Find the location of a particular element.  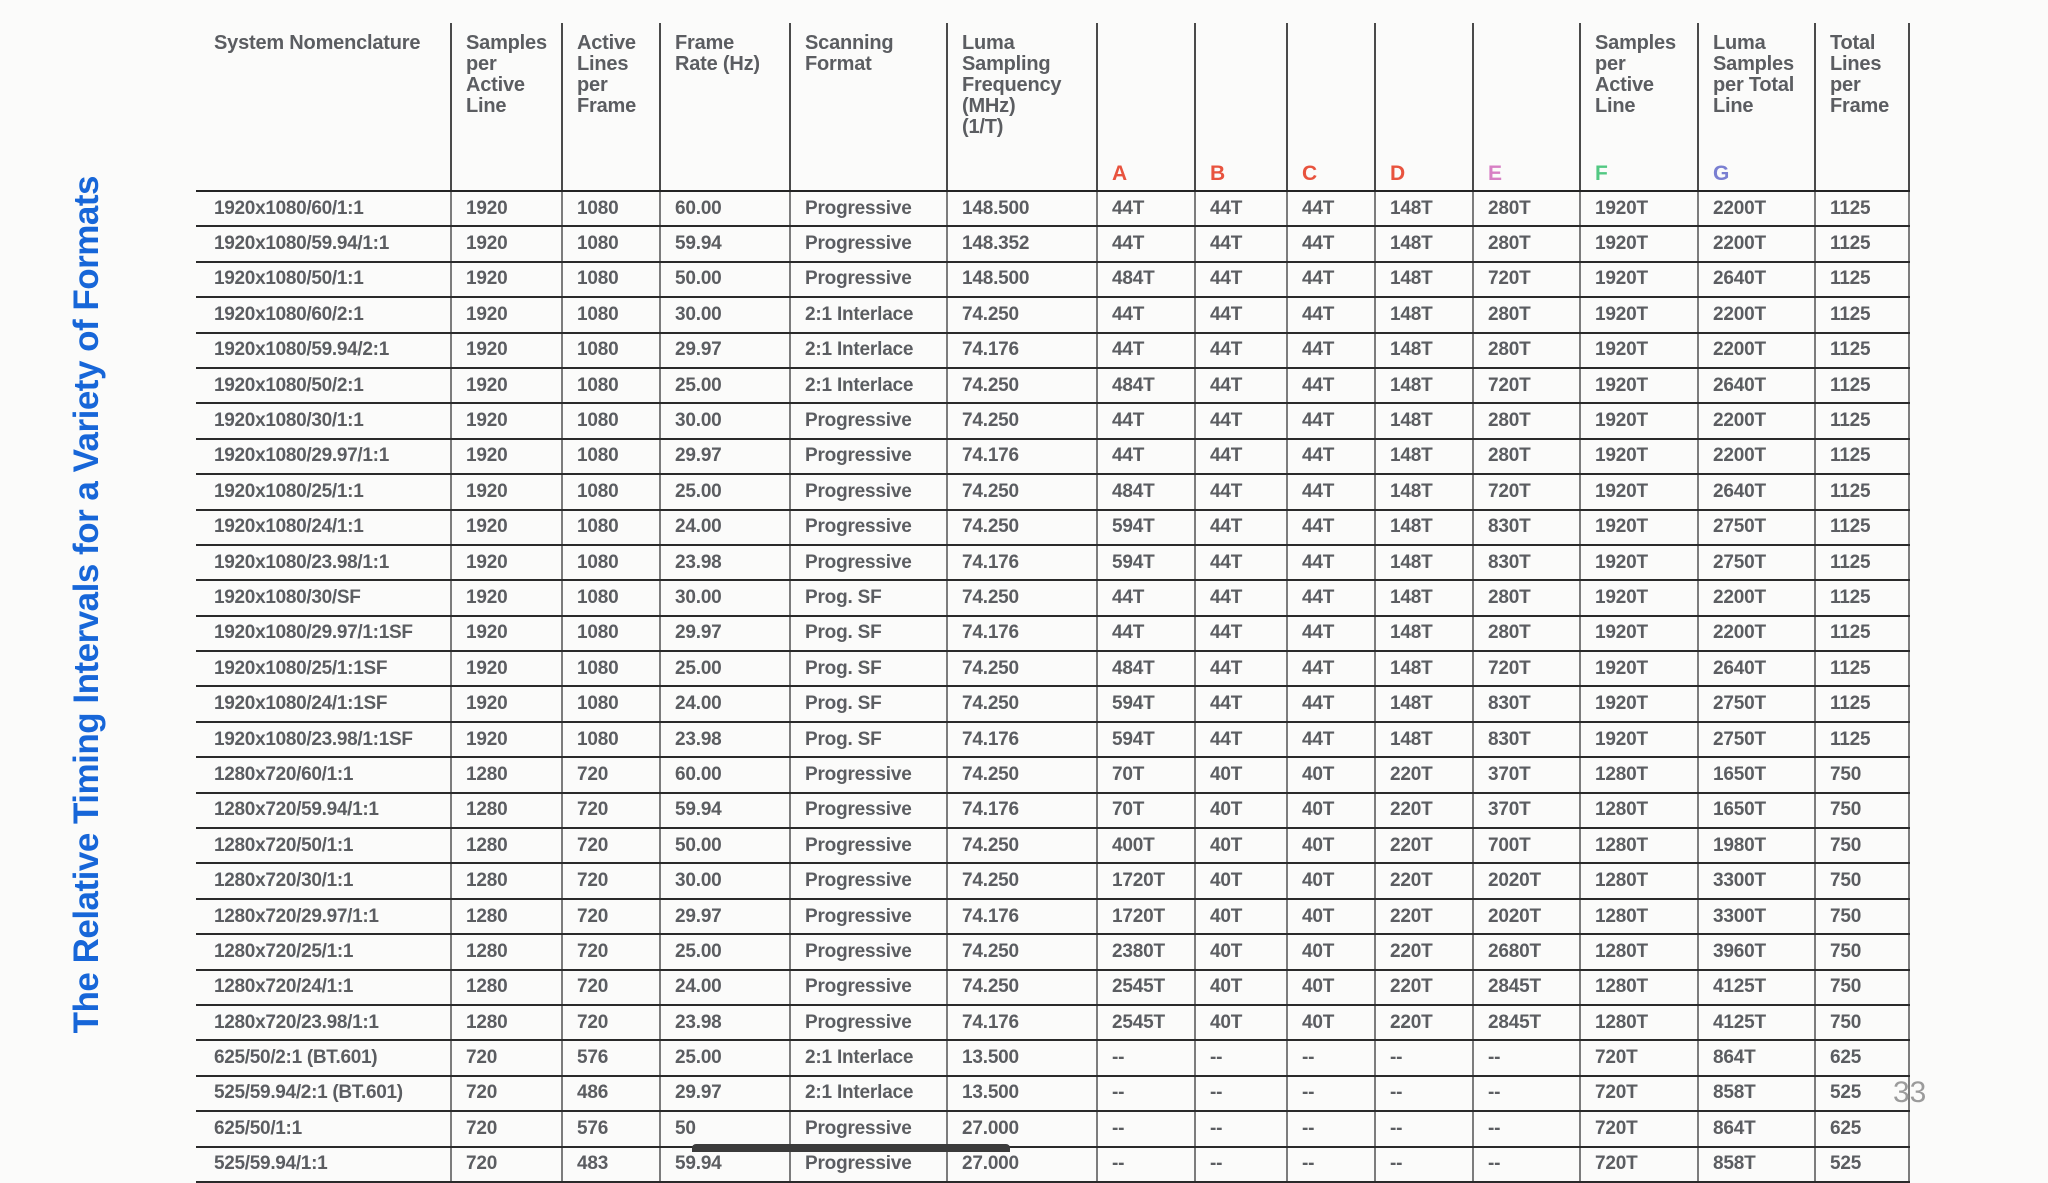

cell-nomenclature: 1280x720/25/1:1 is located at coordinates (324, 952).